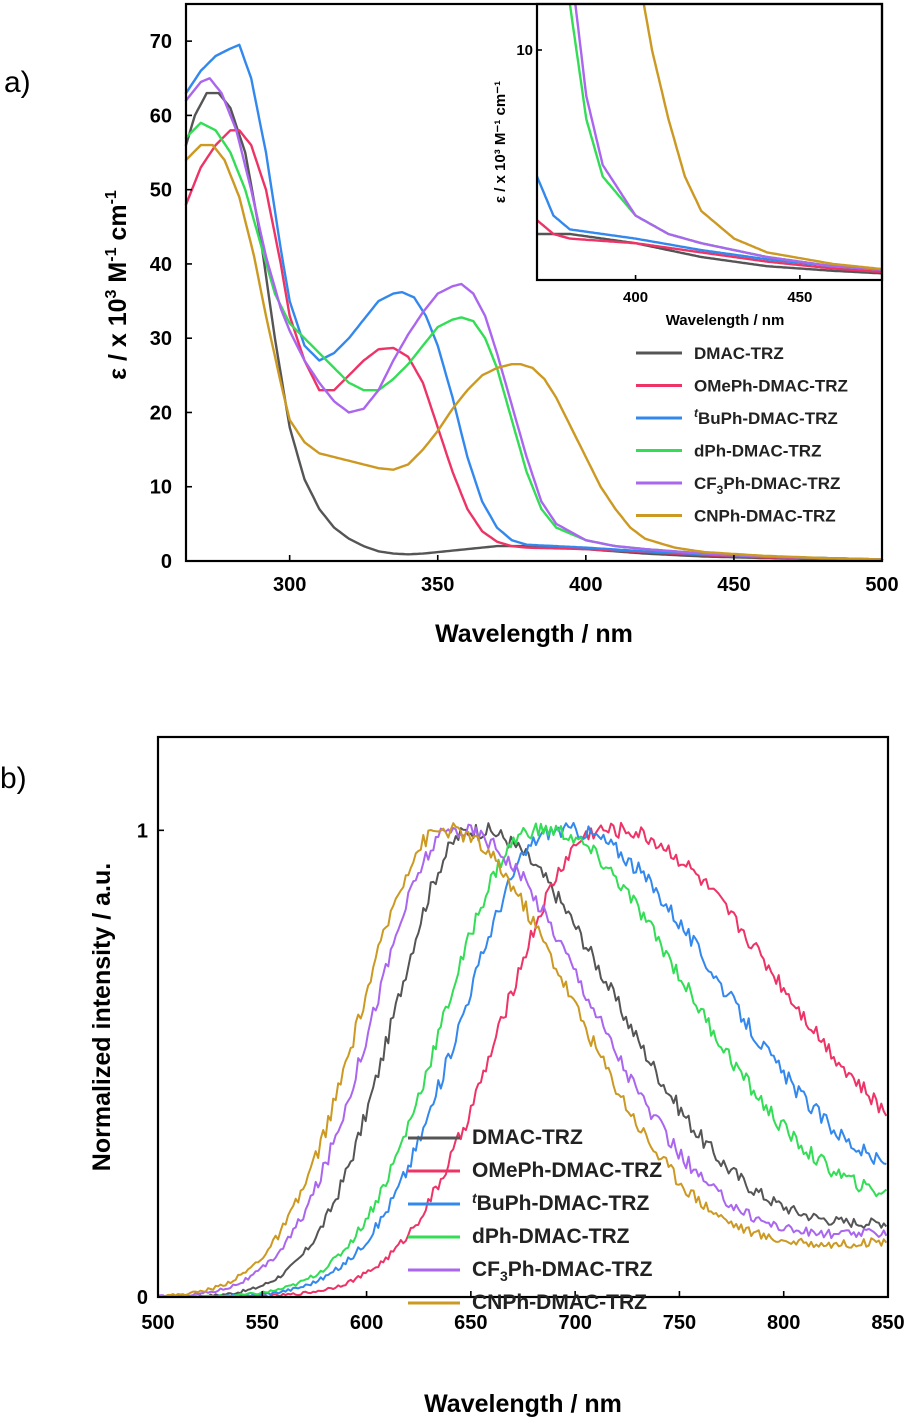 The width and height of the screenshot is (918, 1425). What do you see at coordinates (887, 1323) in the screenshot?
I see `panel-b-x-tick-label: 850` at bounding box center [887, 1323].